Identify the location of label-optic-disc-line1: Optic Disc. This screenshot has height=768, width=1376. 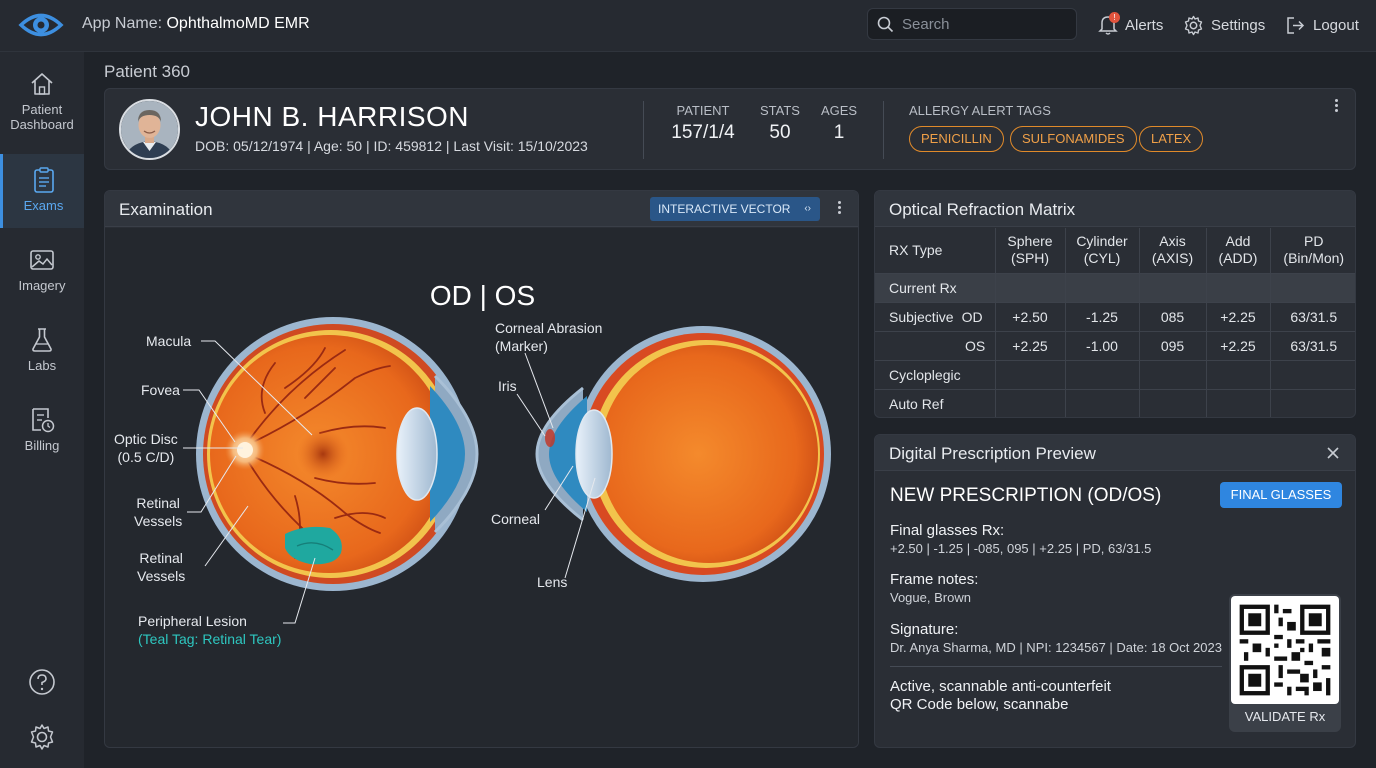
(146, 439).